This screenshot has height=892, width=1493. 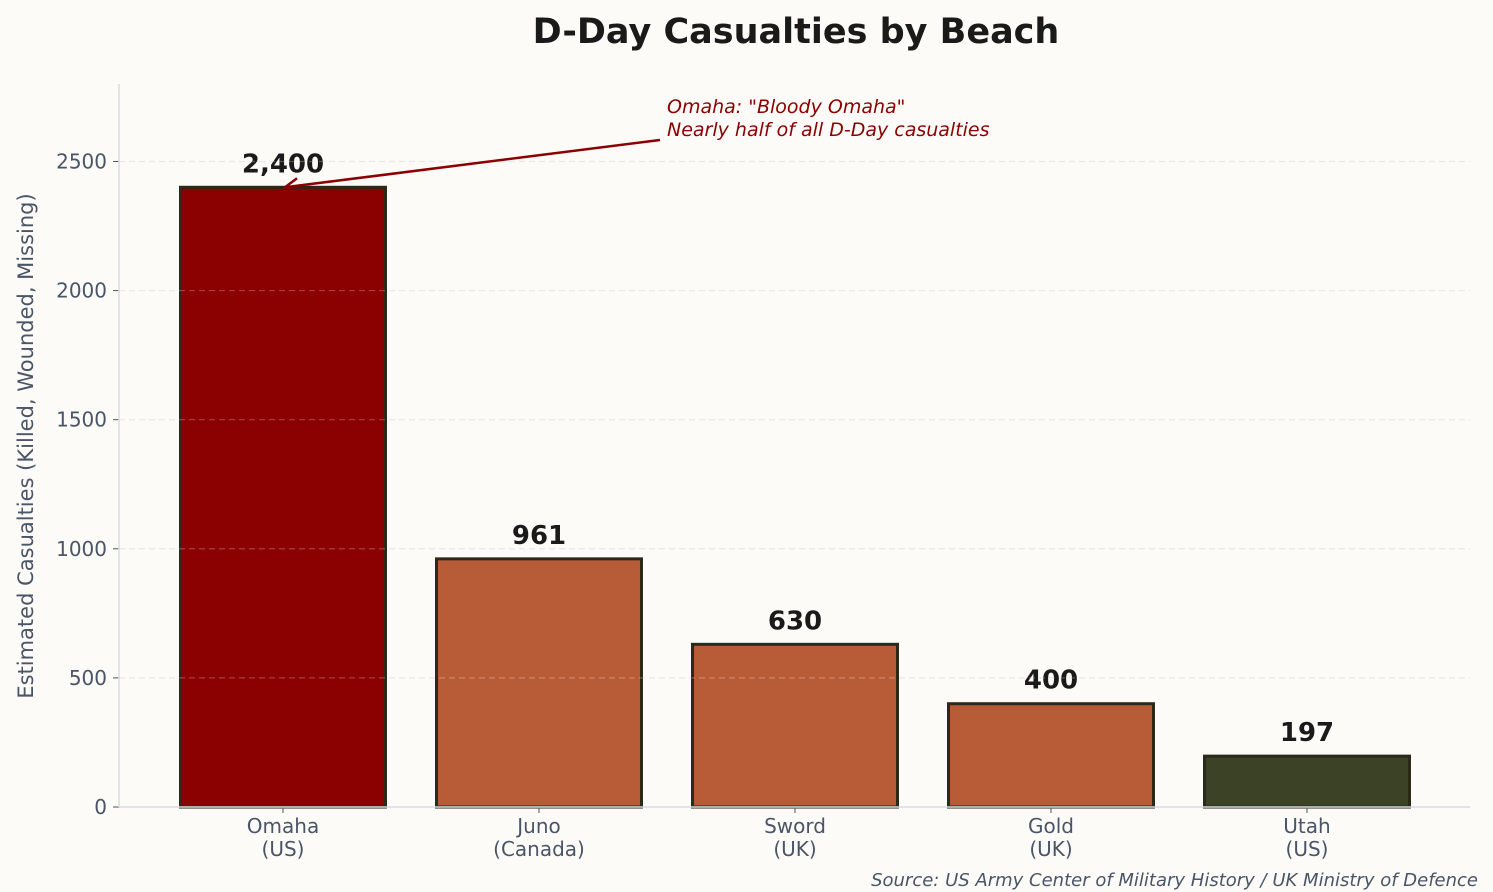 I want to click on x-tick-label: Omaha, so click(x=283, y=826).